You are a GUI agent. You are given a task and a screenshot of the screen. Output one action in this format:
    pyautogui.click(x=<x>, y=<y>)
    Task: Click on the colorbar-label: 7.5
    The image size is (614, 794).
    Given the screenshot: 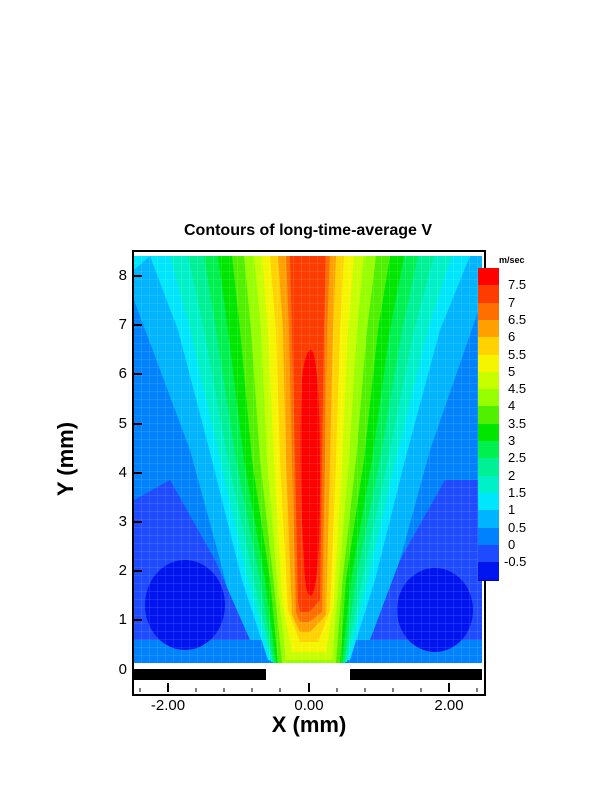 What is the action you would take?
    pyautogui.click(x=517, y=285)
    